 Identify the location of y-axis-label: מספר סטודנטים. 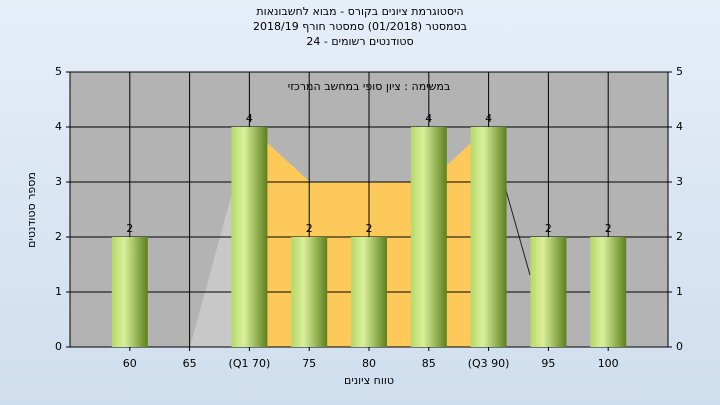
(31, 210).